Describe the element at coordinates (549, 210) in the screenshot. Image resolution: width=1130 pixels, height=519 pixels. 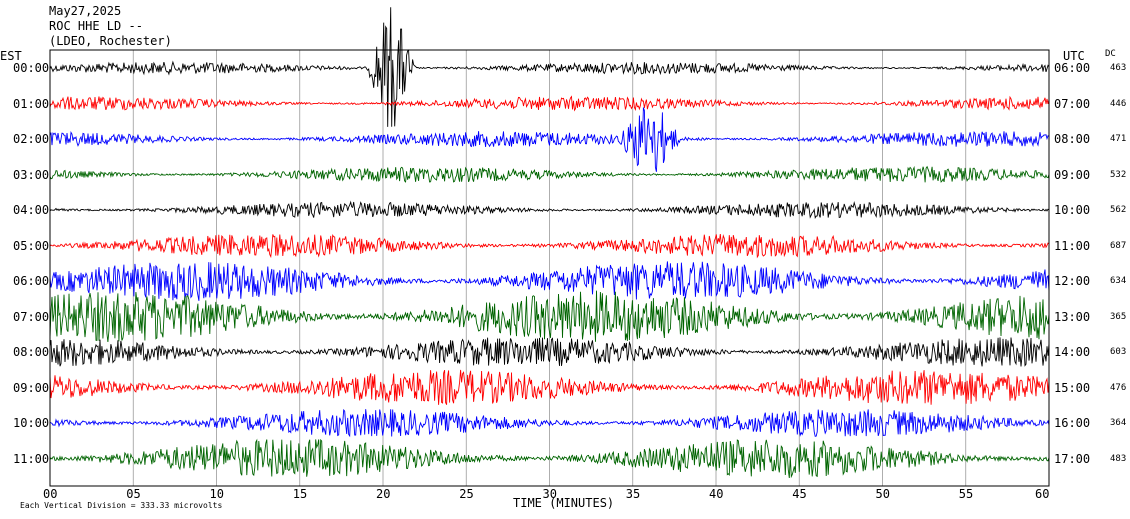
I see `trace-row-04:00` at that location.